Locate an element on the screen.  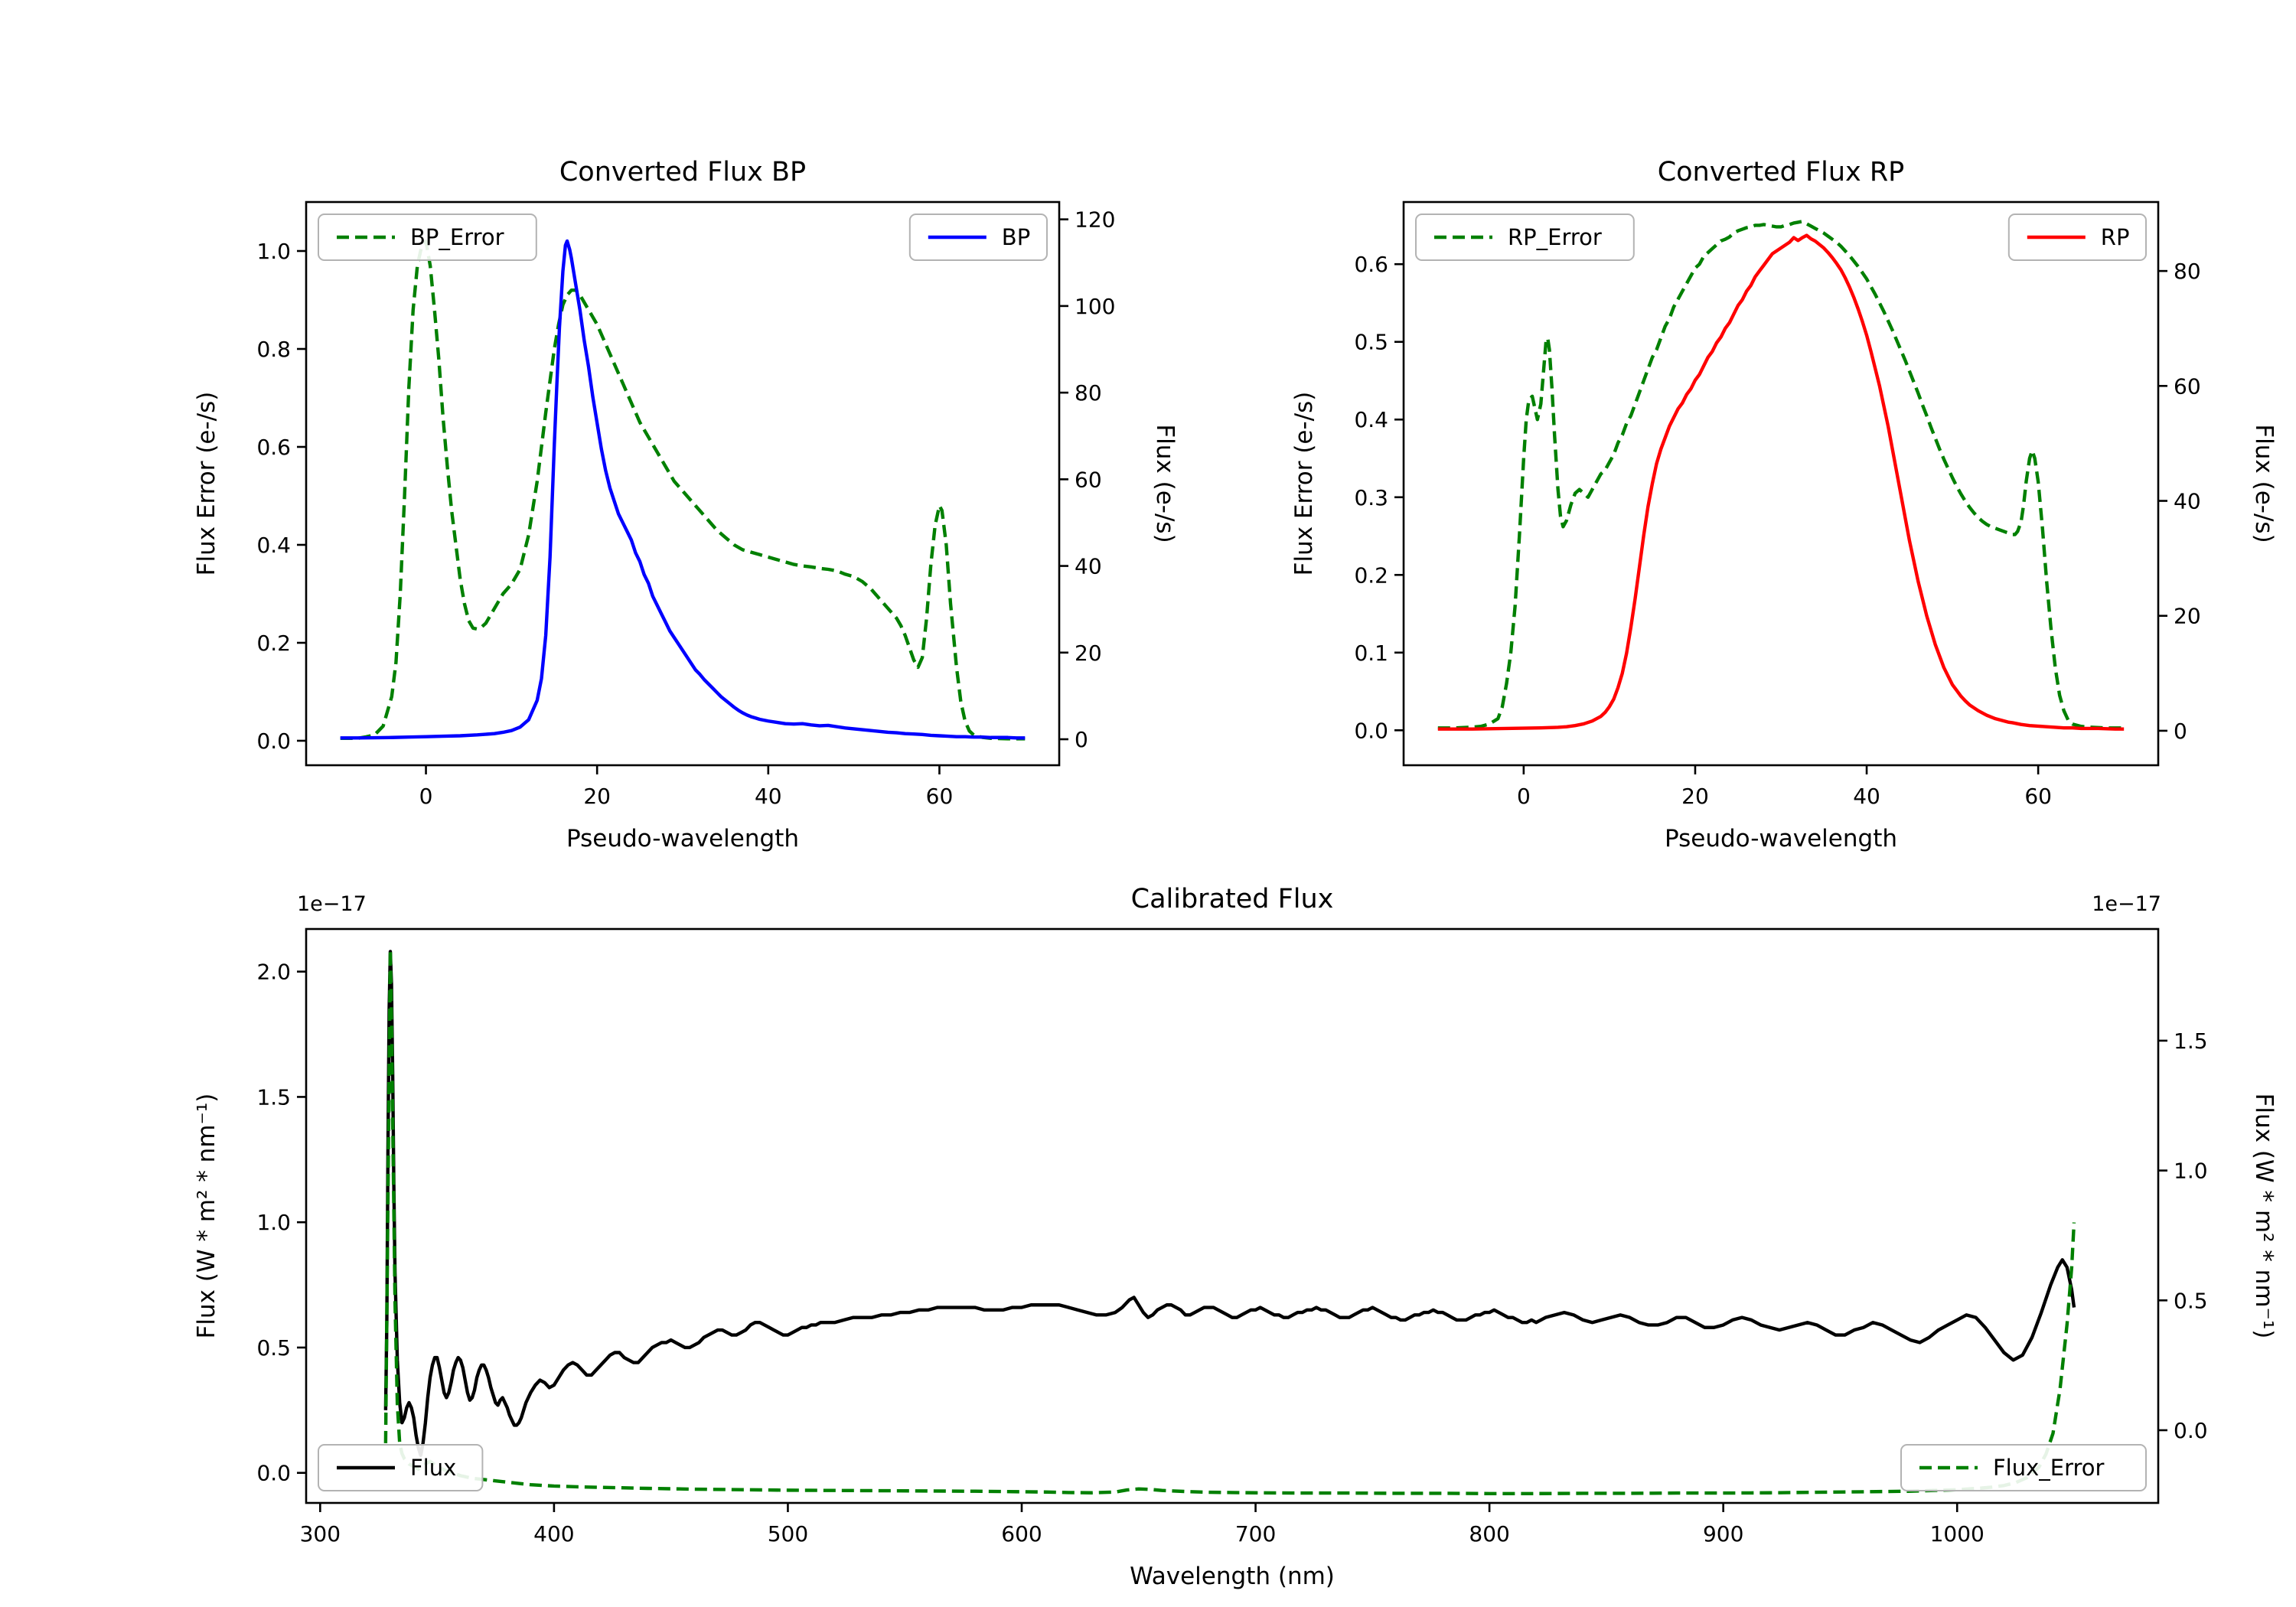
legend-rp: RP is located at coordinates (2077, 237).